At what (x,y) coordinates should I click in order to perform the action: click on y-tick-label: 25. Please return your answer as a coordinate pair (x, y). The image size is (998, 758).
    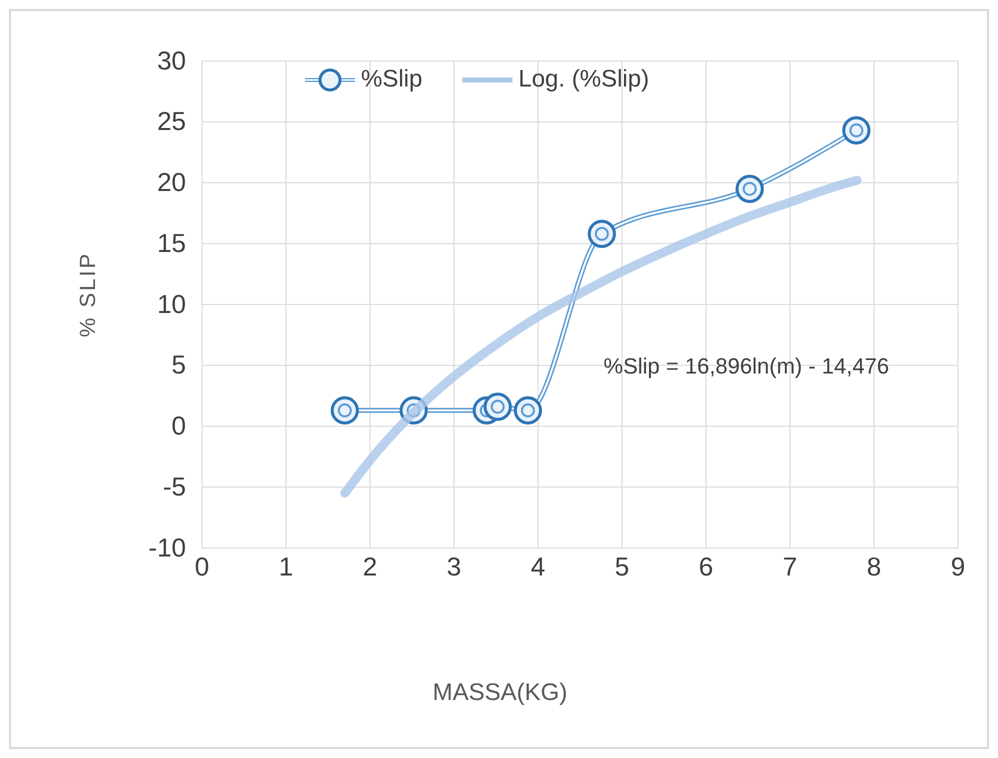
    Looking at the image, I should click on (171, 121).